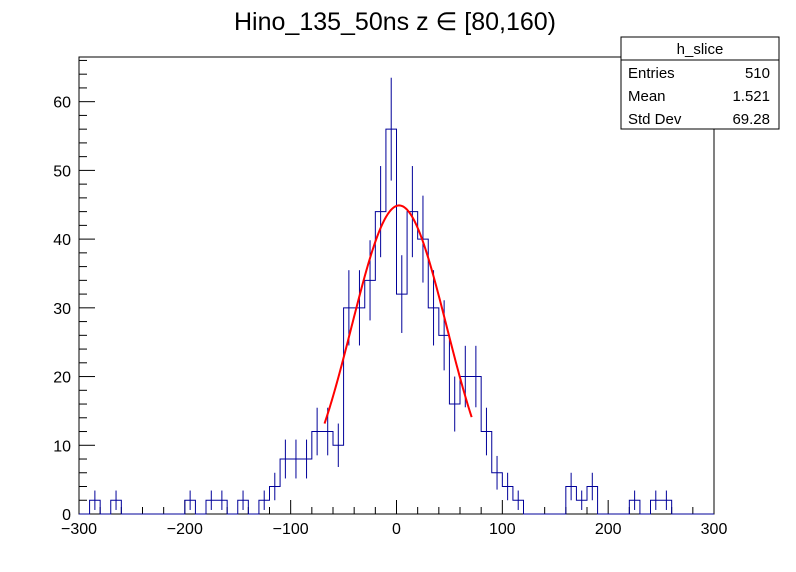 The height and width of the screenshot is (572, 796). Describe the element at coordinates (608, 529) in the screenshot. I see `x-tick-label: 200` at that location.